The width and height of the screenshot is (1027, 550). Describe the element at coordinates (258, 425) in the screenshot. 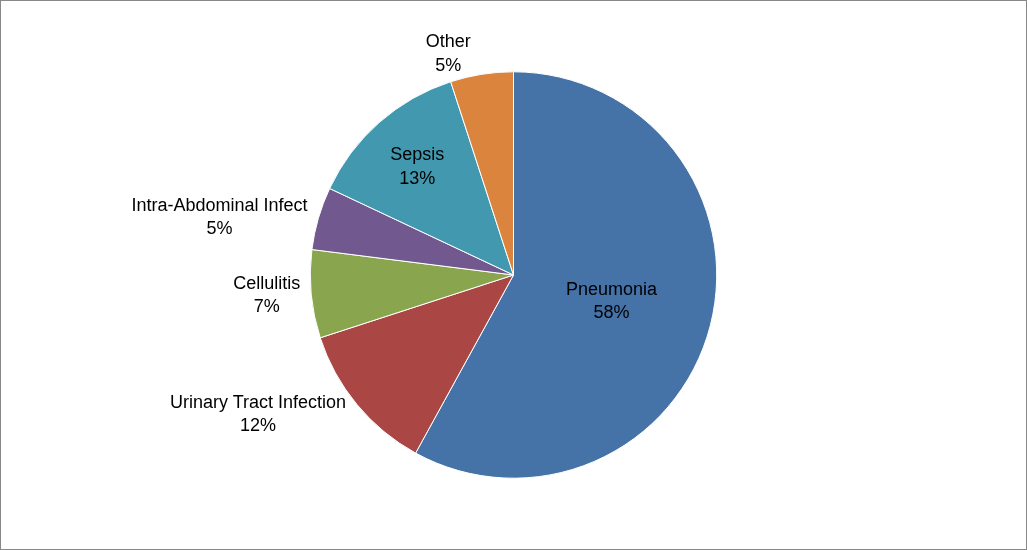

I see `data-label: 12%` at that location.